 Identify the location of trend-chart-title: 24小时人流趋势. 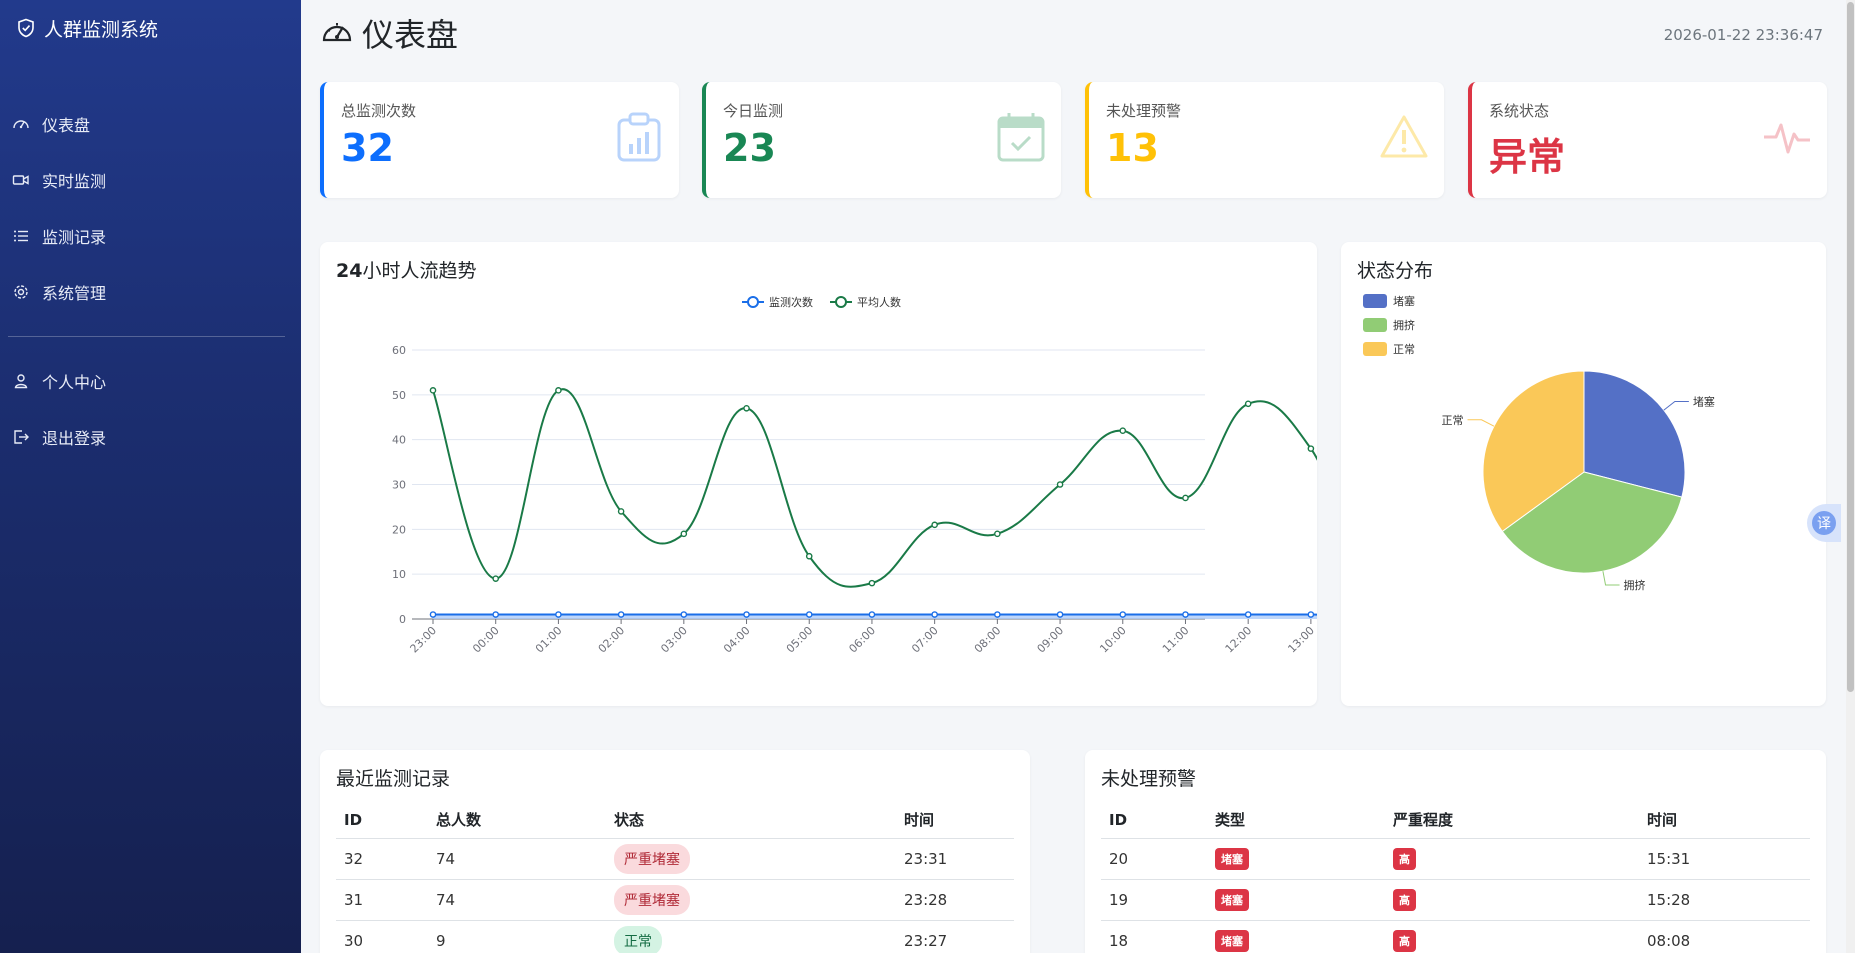
(406, 269).